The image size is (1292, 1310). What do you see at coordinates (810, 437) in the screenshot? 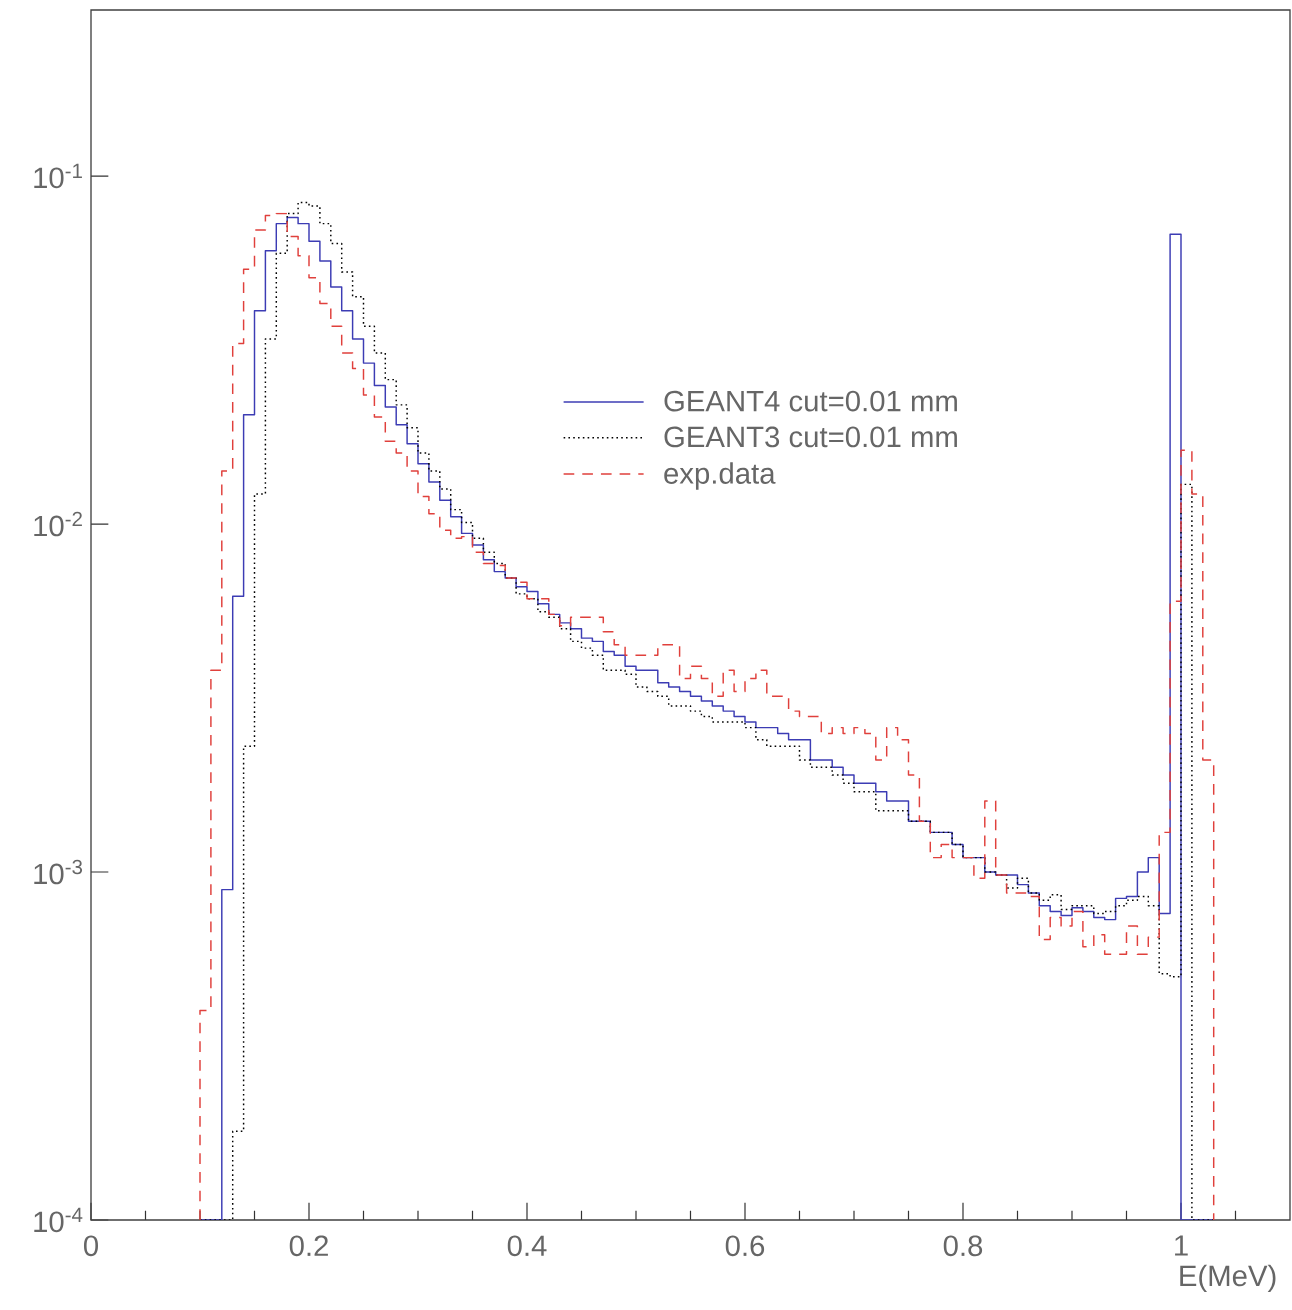
I see `legend-label: GEANT3 cut=0.01 mm` at bounding box center [810, 437].